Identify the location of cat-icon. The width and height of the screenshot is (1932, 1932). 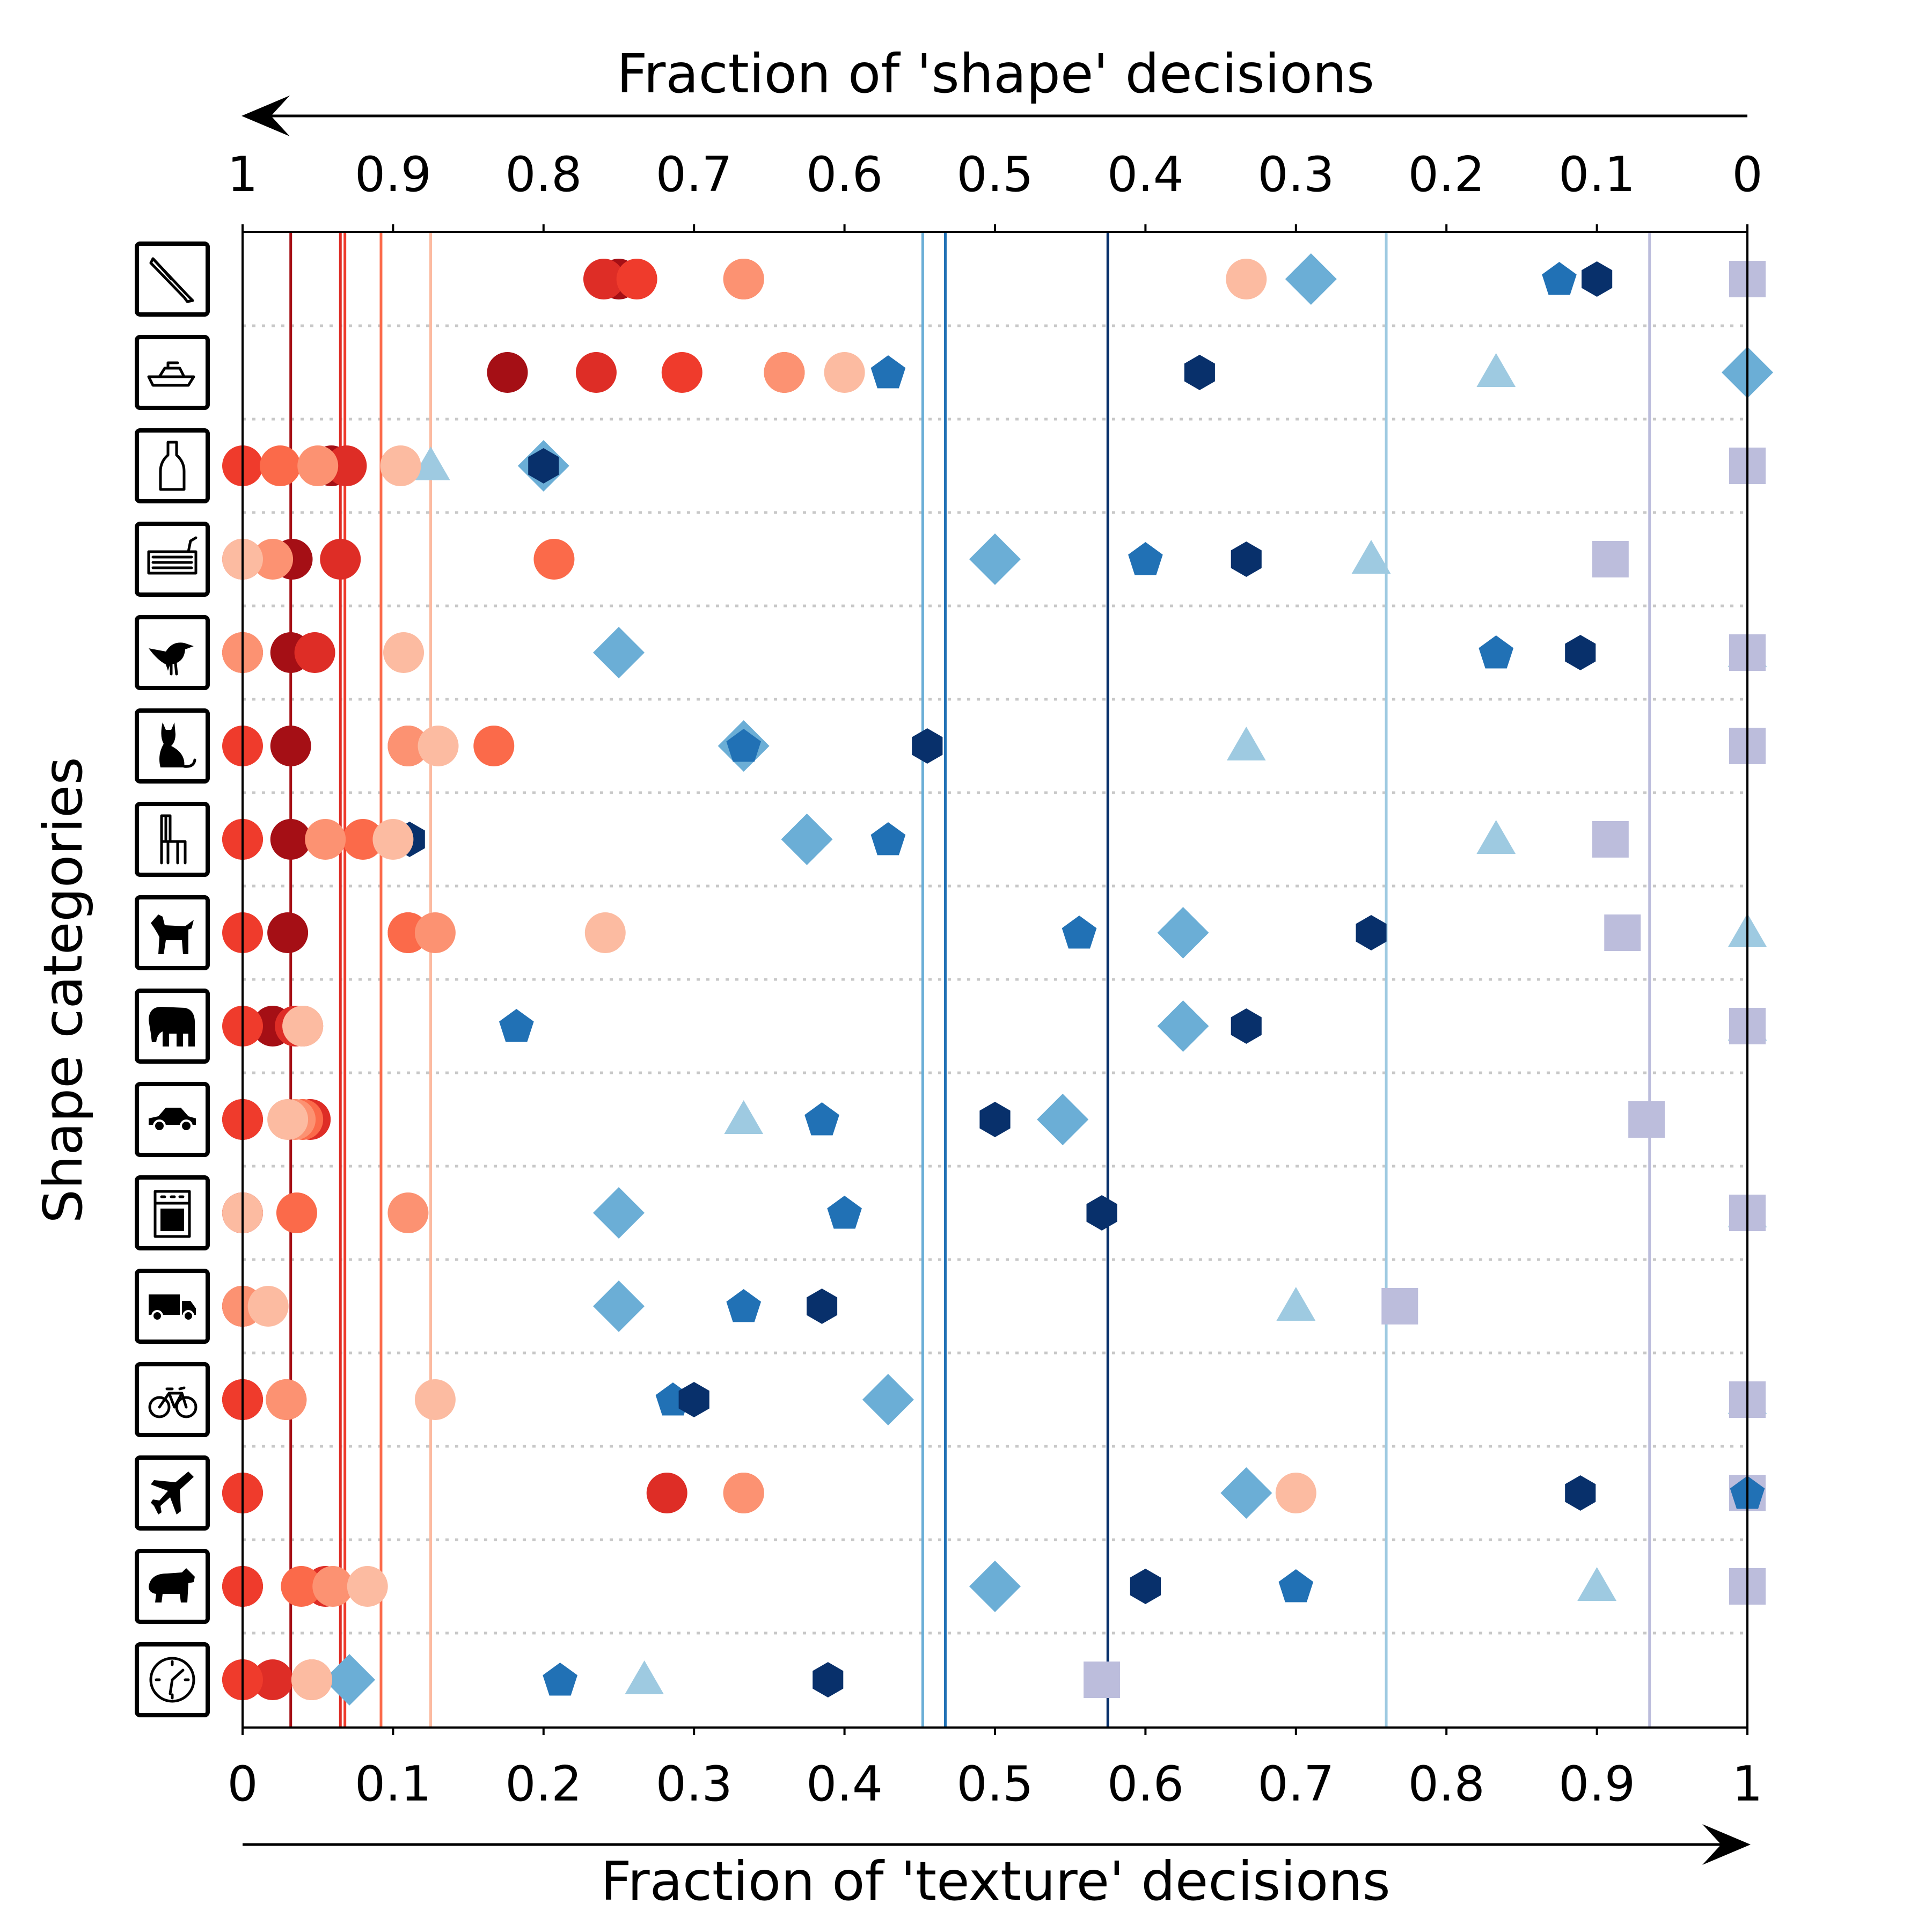
(177, 745).